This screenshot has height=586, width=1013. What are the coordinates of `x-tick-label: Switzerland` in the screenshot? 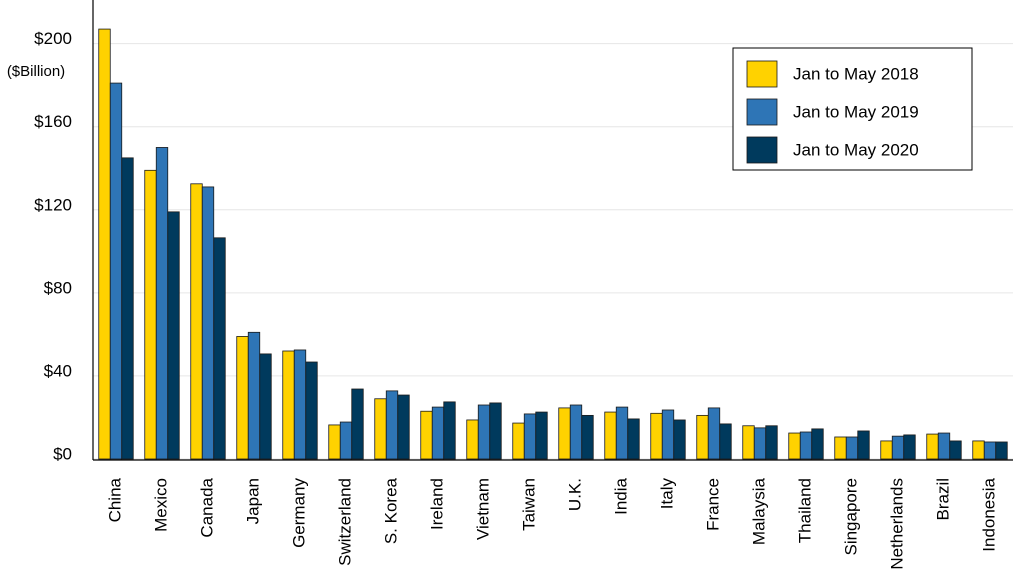 It's located at (344, 522).